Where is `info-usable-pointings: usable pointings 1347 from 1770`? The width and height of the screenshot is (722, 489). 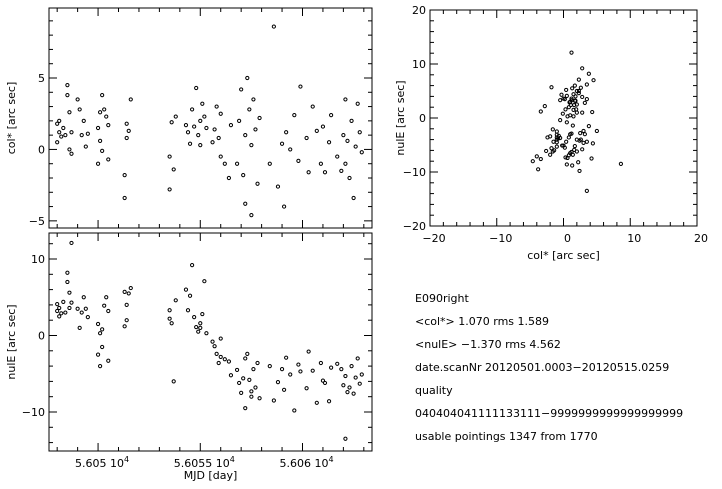
info-usable-pointings: usable pointings 1347 from 1770 is located at coordinates (506, 436).